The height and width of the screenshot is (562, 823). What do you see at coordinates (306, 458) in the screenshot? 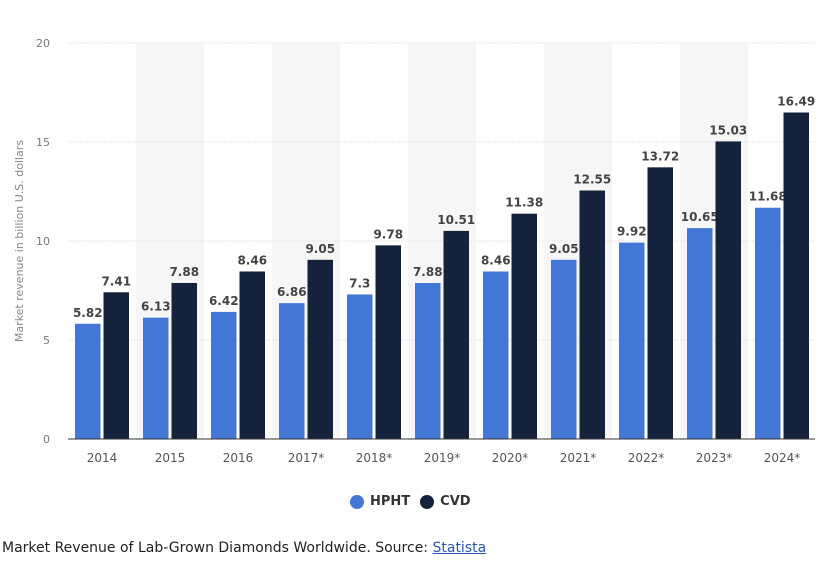
I see `x-tick-label: 2017*` at bounding box center [306, 458].